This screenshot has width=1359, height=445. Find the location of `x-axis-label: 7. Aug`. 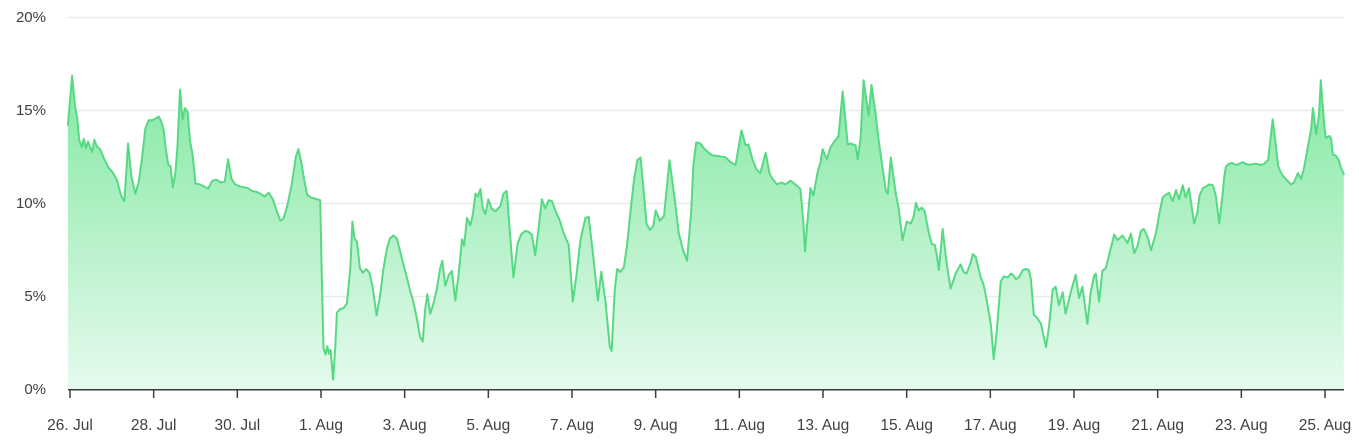

x-axis-label: 7. Aug is located at coordinates (572, 425).